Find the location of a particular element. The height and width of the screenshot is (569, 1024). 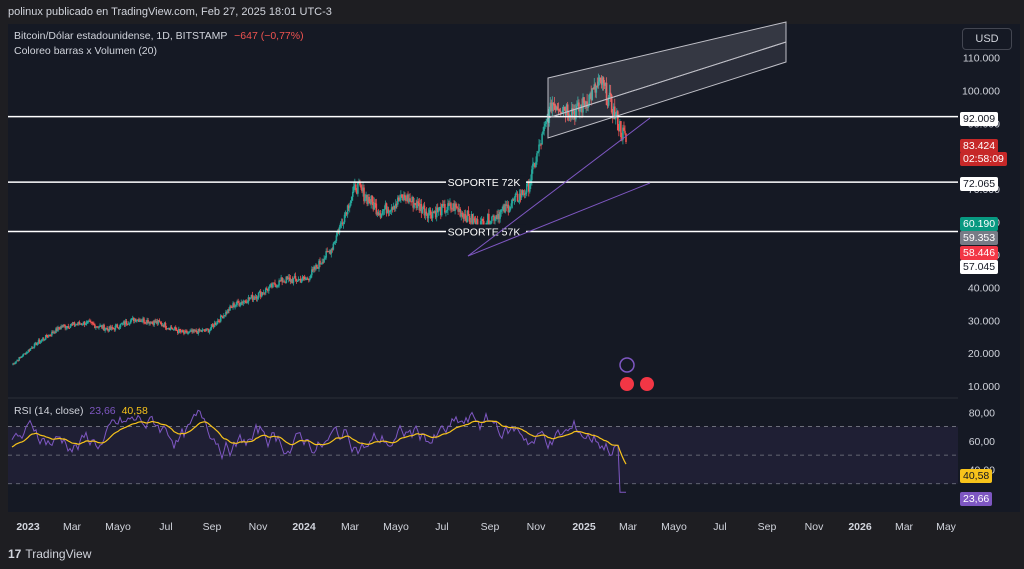

tradingview-logo: 17 TradingView is located at coordinates (49, 554).